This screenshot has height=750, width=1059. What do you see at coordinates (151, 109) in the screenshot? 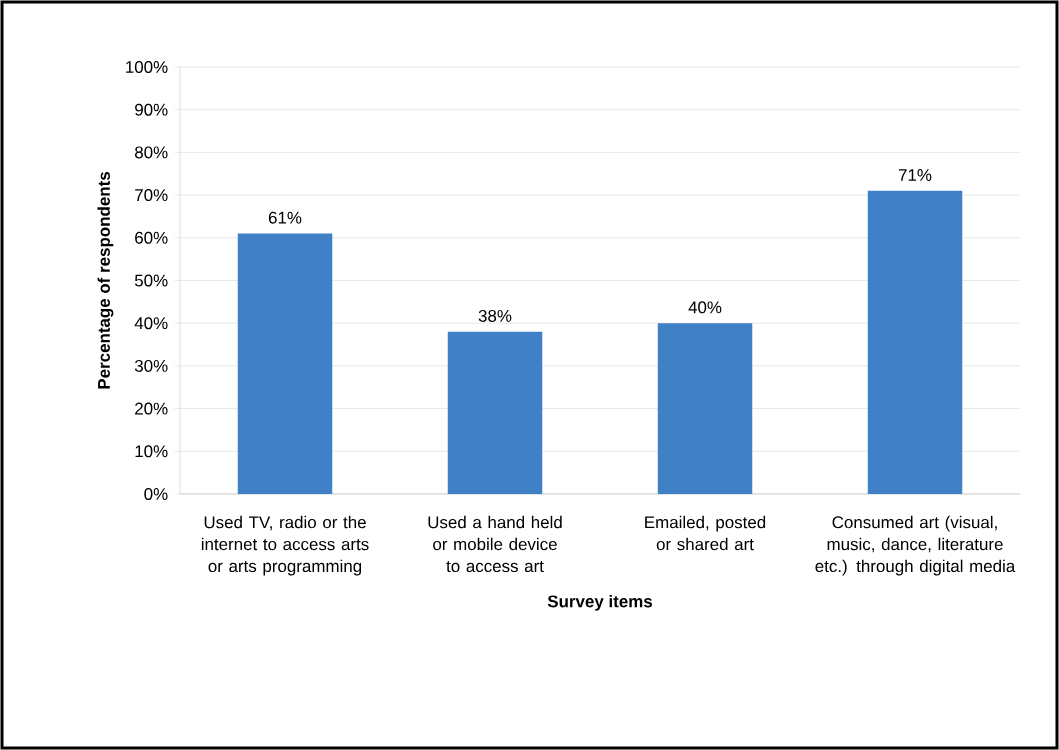
I see `y-tick-label: 90%` at bounding box center [151, 109].